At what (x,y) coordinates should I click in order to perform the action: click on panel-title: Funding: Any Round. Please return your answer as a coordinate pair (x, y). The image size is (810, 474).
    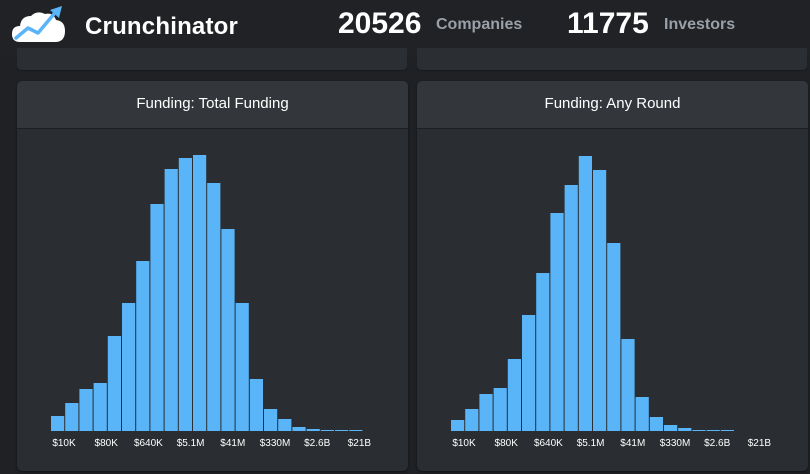
    Looking at the image, I should click on (612, 103).